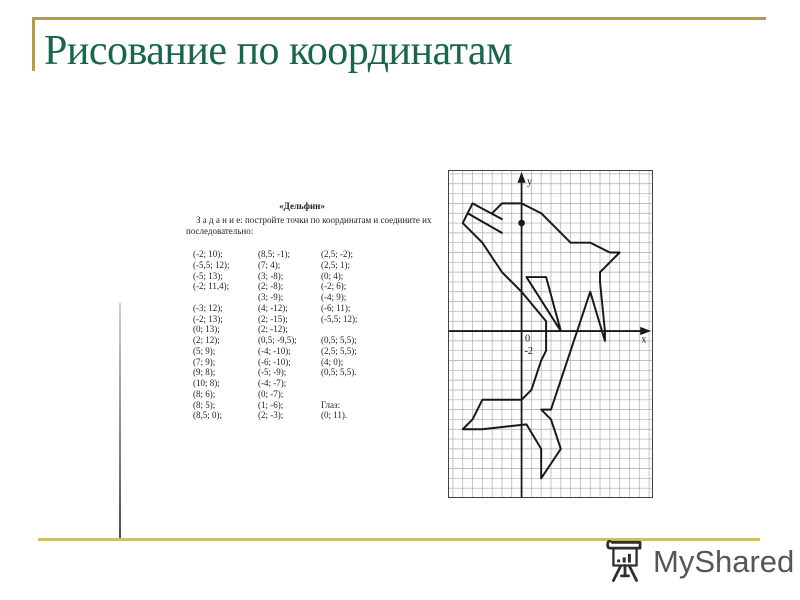 The width and height of the screenshot is (800, 600). What do you see at coordinates (277, 340) in the screenshot?
I see `coordinate-cell: (0,5; -9,5);` at bounding box center [277, 340].